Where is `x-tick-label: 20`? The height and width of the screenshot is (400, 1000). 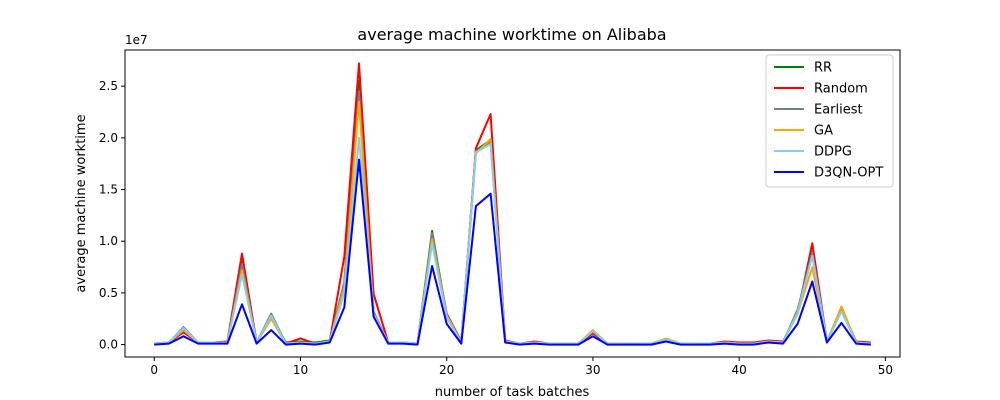
x-tick-label: 20 is located at coordinates (446, 370).